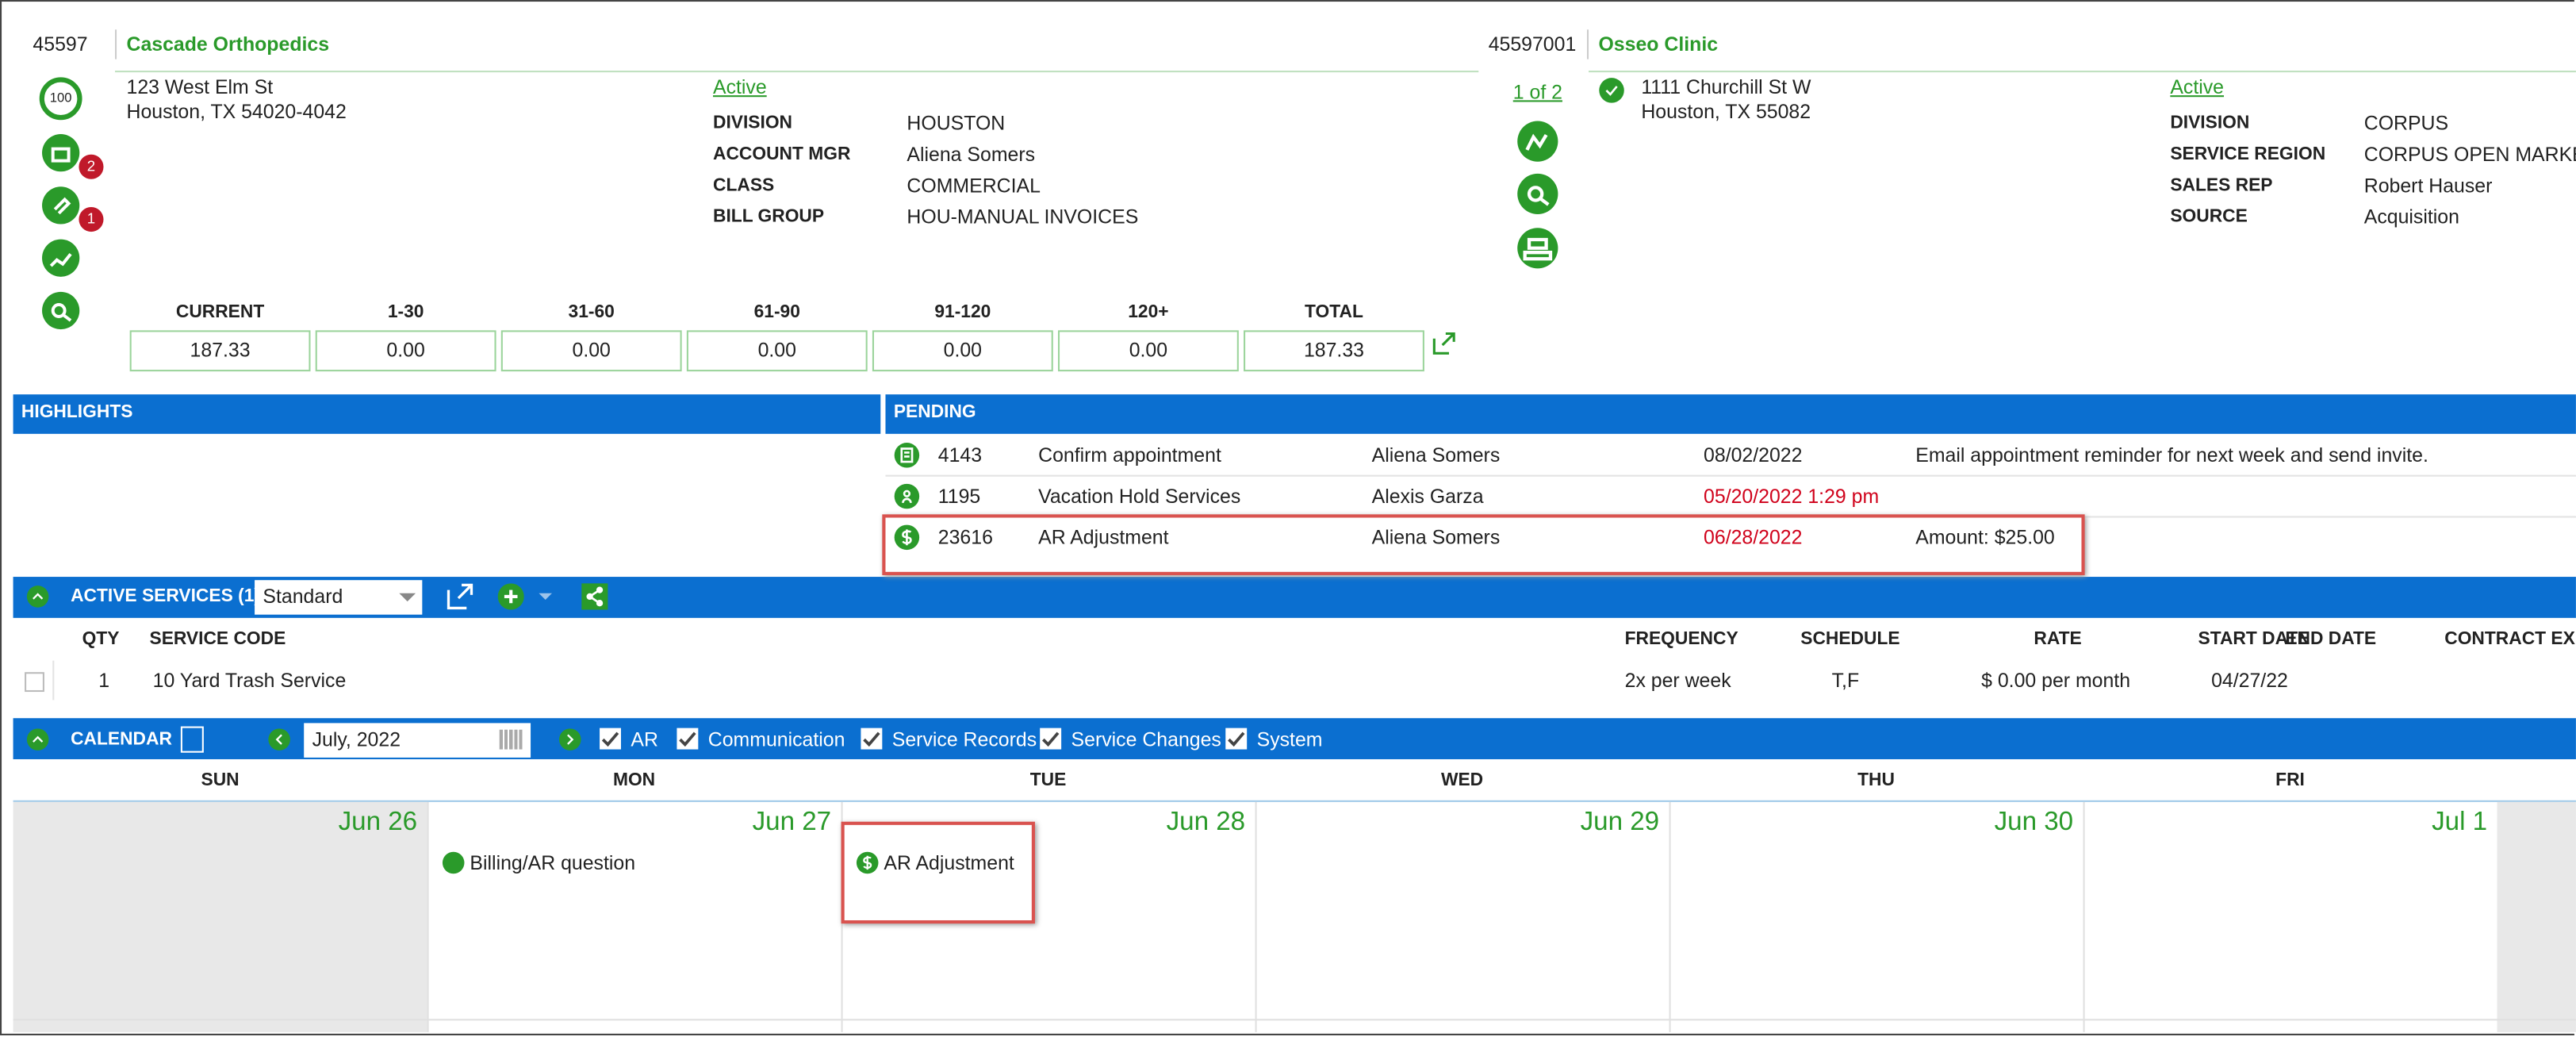  Describe the element at coordinates (417, 740) in the screenshot. I see `month-input: July, 2022` at that location.